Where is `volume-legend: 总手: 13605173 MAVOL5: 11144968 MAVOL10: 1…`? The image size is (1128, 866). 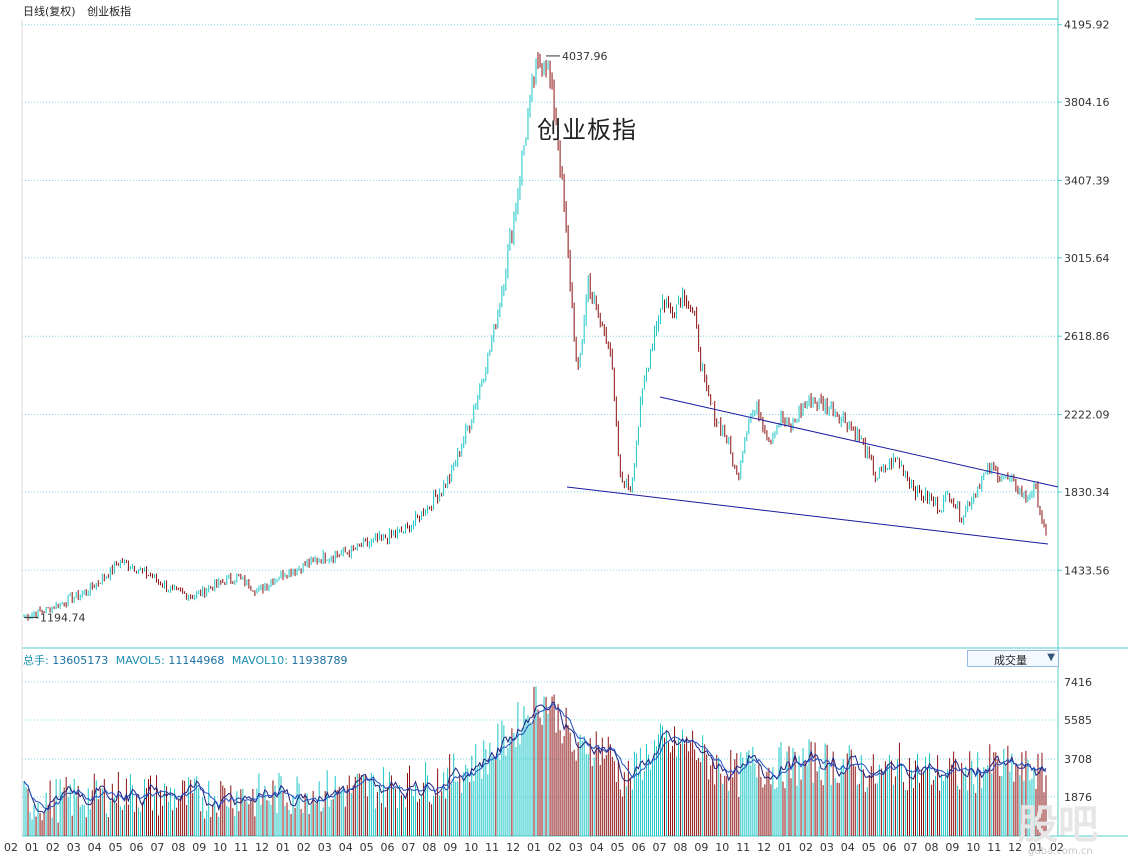 volume-legend: 总手: 13605173 MAVOL5: 11144968 MAVOL10: 1… is located at coordinates (187, 660).